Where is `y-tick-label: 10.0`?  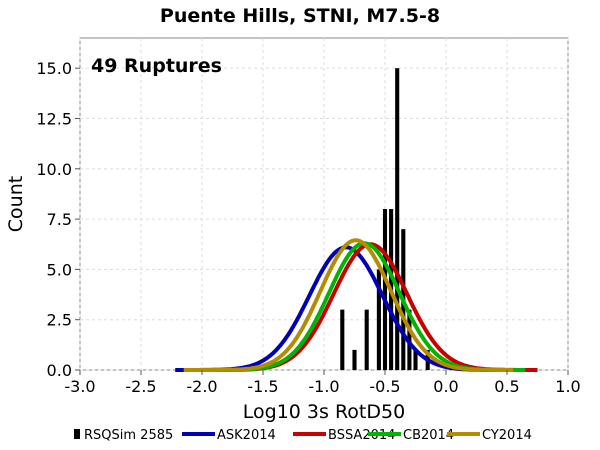 y-tick-label: 10.0 is located at coordinates (54, 169).